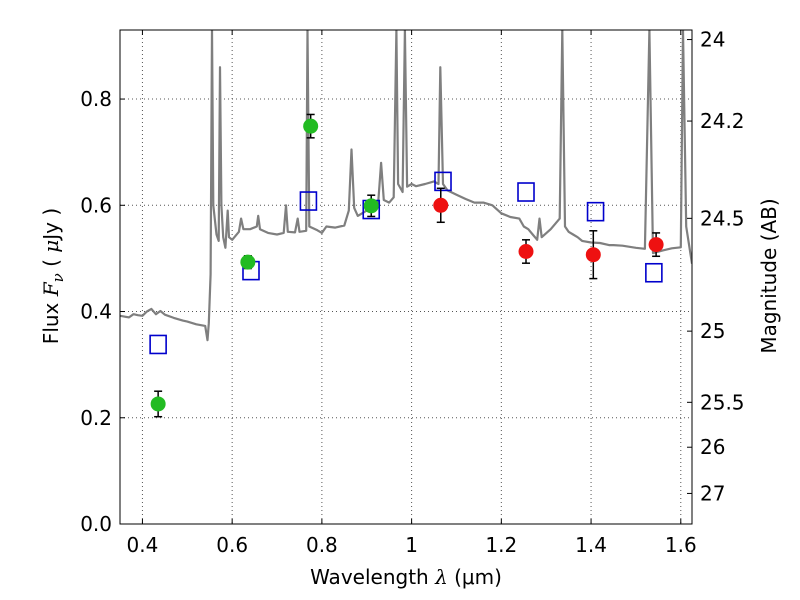  What do you see at coordinates (722, 402) in the screenshot?
I see `y2-tick-label: 25.5` at bounding box center [722, 402].